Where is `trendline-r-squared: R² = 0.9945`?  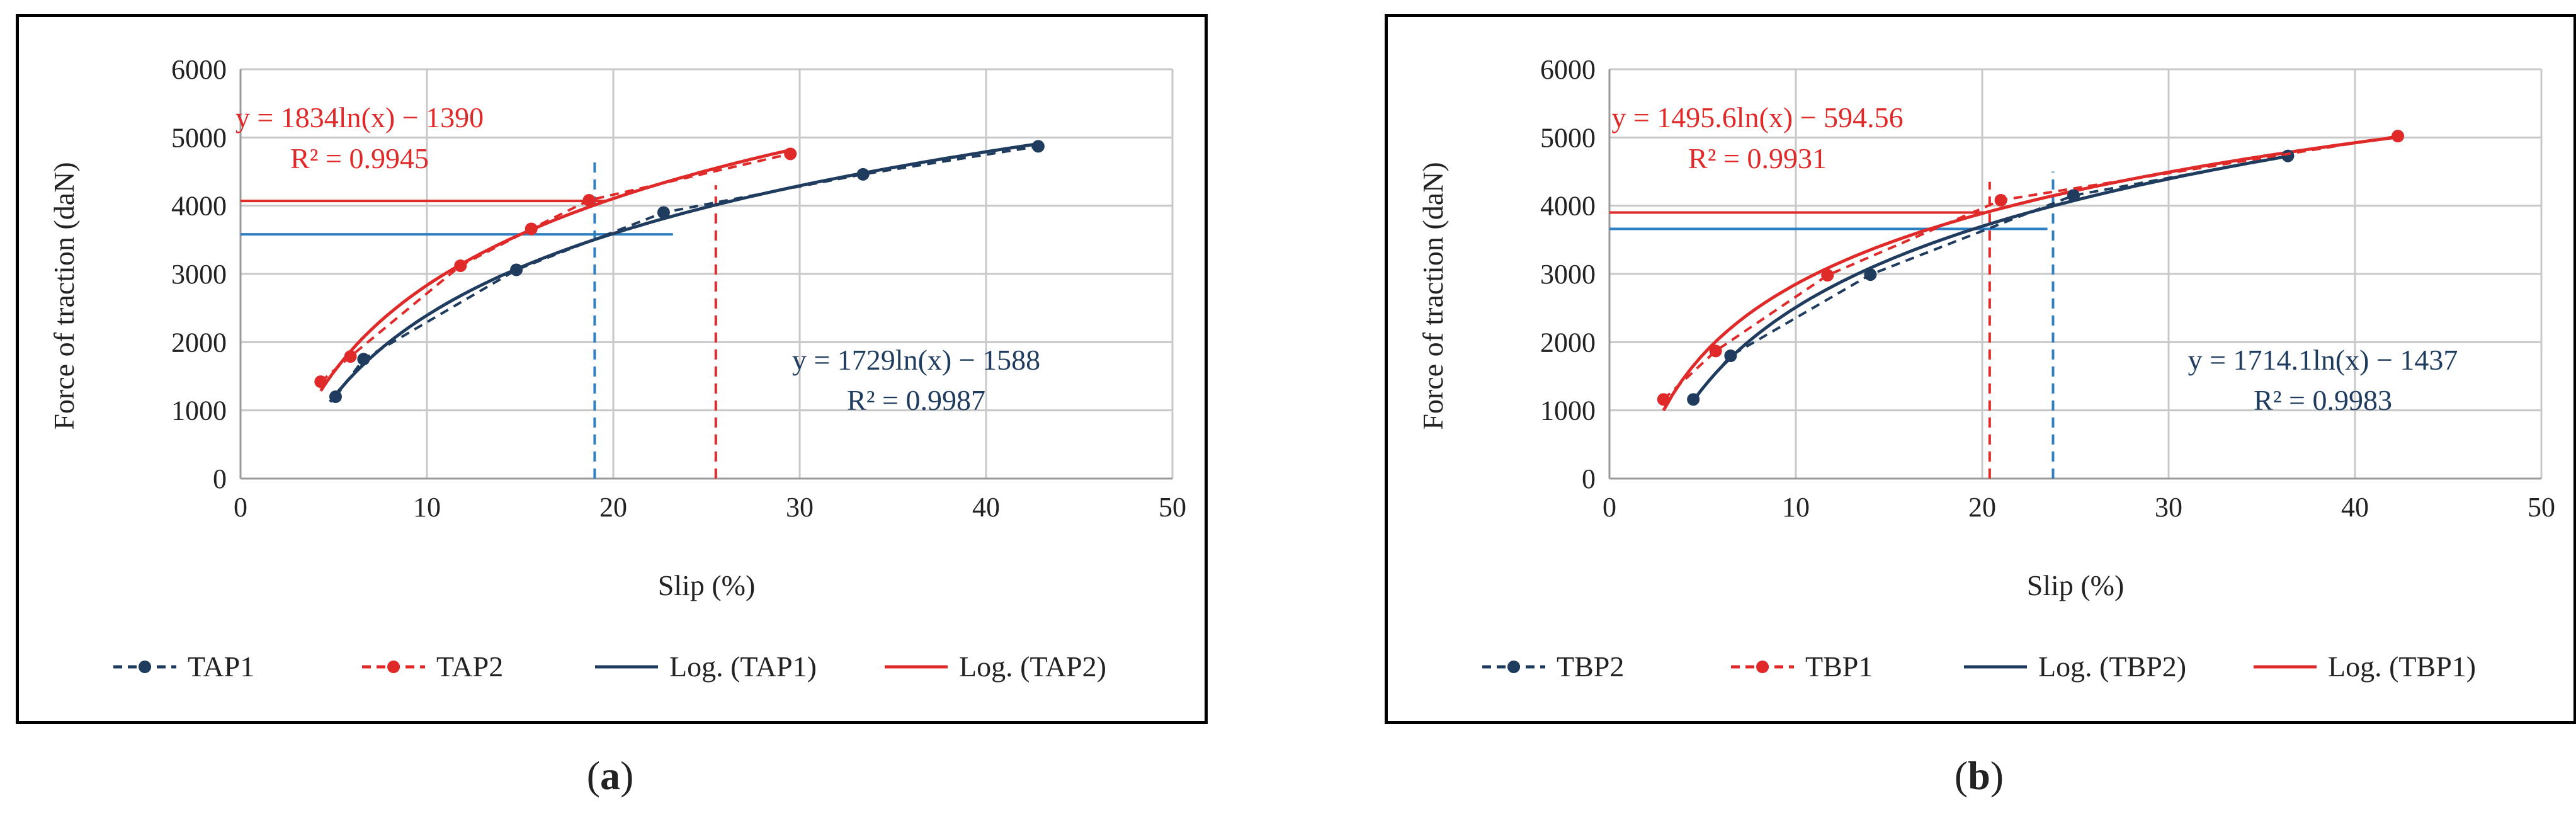
trendline-r-squared: R² = 0.9945 is located at coordinates (359, 158).